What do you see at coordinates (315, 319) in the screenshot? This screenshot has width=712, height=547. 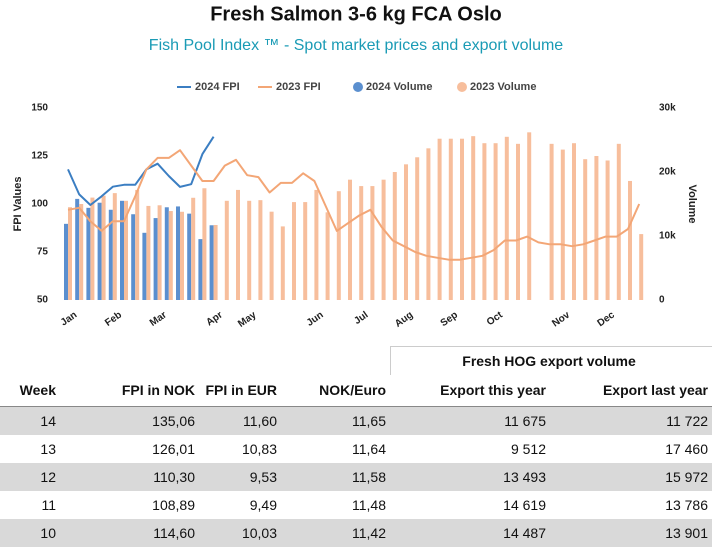 I see `x-tick-label: Jun` at bounding box center [315, 319].